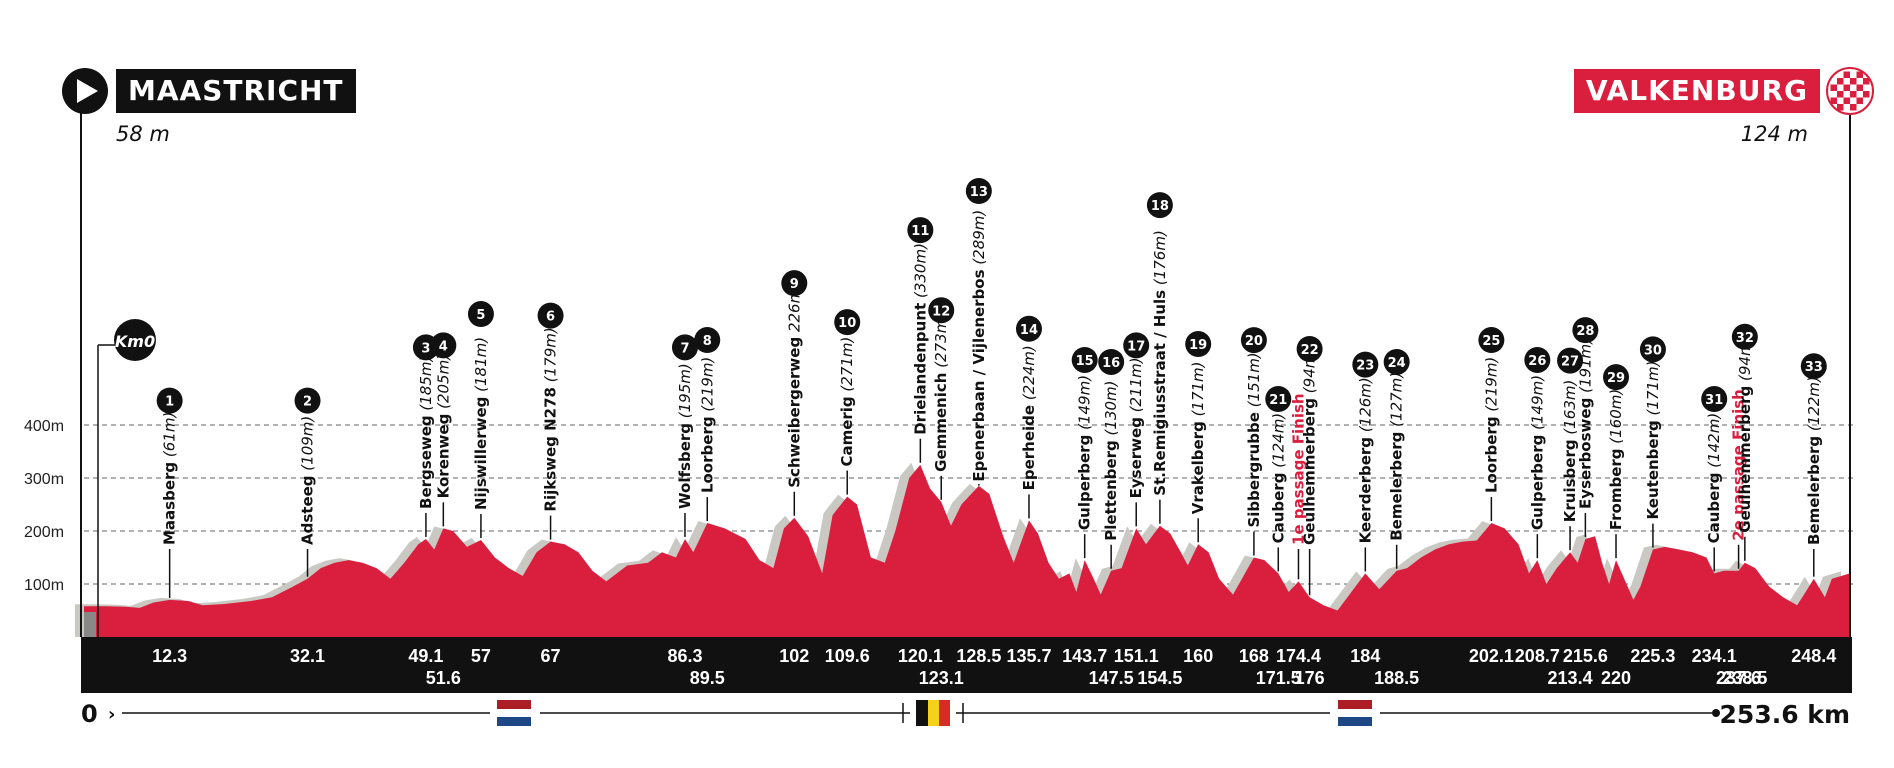 The image size is (1894, 768). Describe the element at coordinates (1084, 656) in the screenshot. I see `km-tick-label: 143.7` at that location.